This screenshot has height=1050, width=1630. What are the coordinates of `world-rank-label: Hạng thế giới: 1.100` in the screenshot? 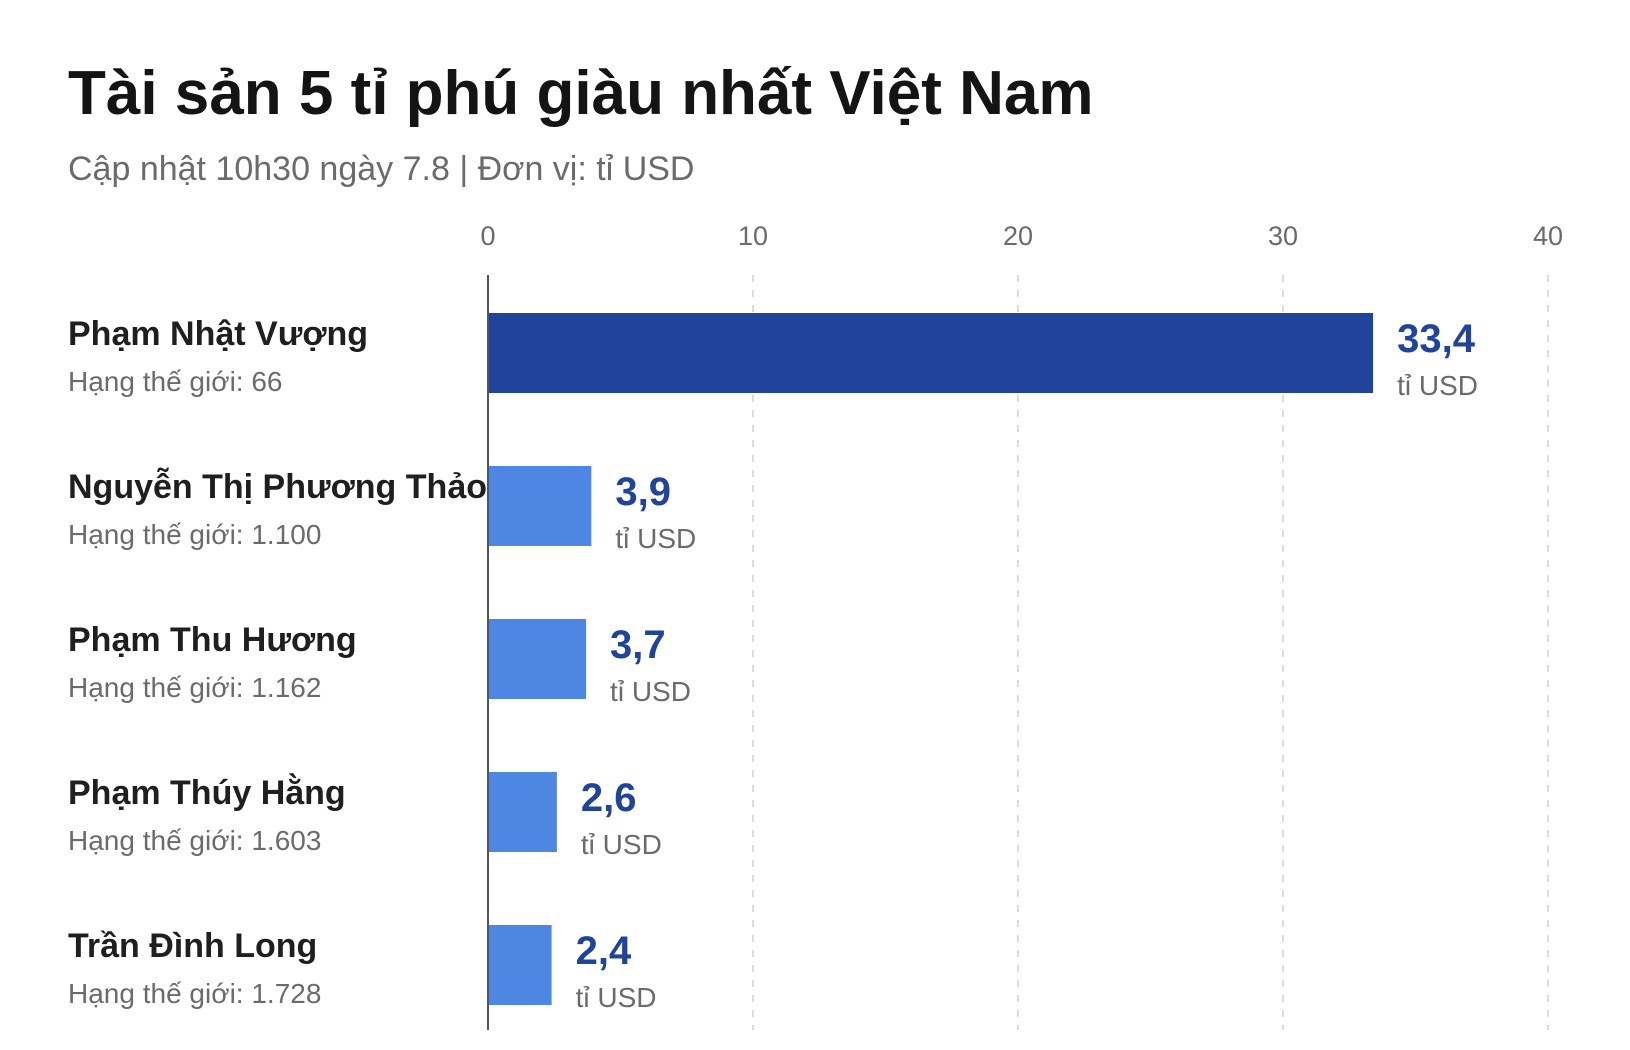 It's located at (194, 534).